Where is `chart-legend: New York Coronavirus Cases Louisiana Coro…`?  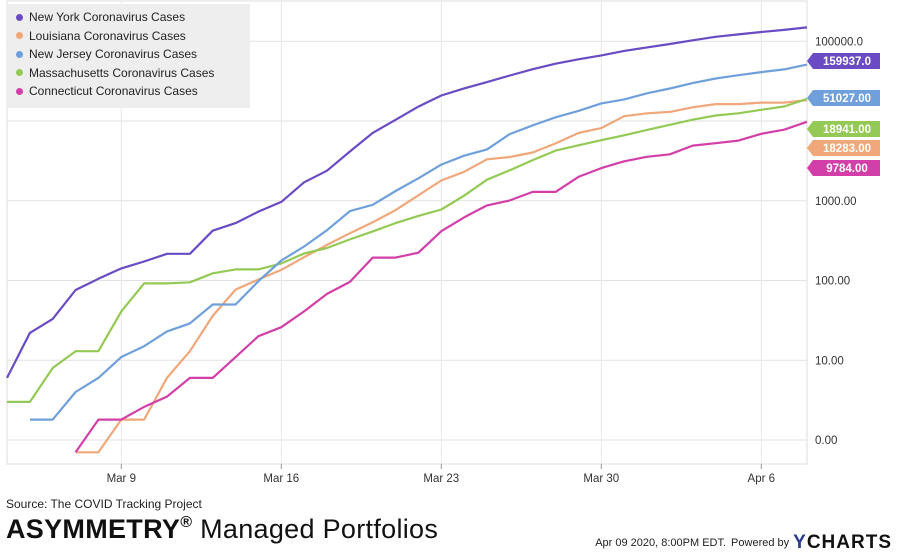 chart-legend: New York Coronavirus Cases Louisiana Coro… is located at coordinates (129, 56).